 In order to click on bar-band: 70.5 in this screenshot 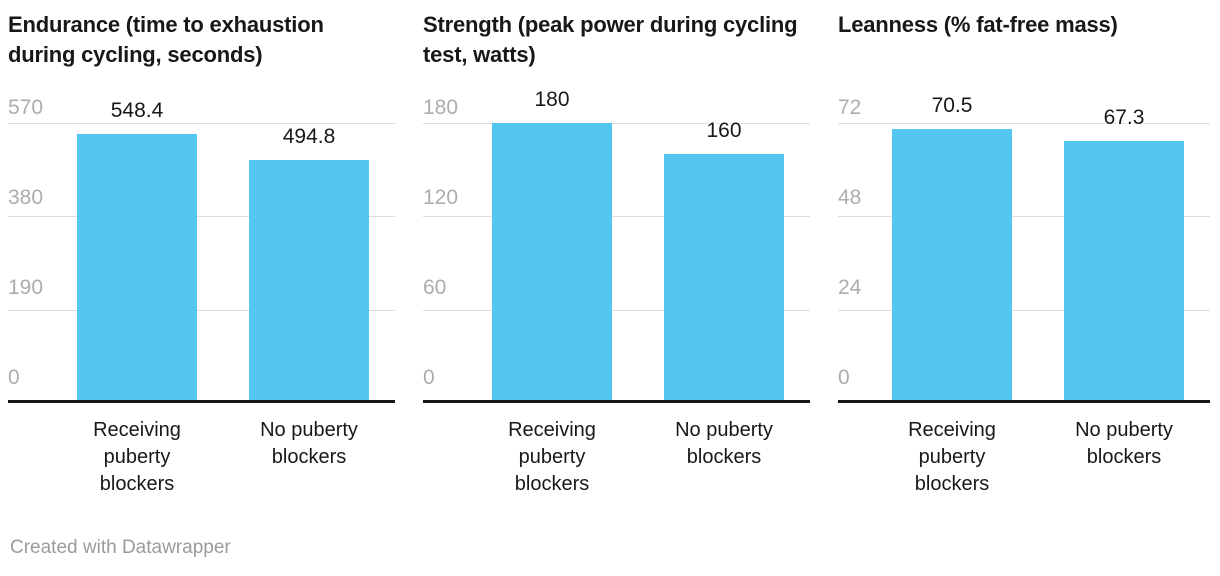, I will do `click(952, 247)`.